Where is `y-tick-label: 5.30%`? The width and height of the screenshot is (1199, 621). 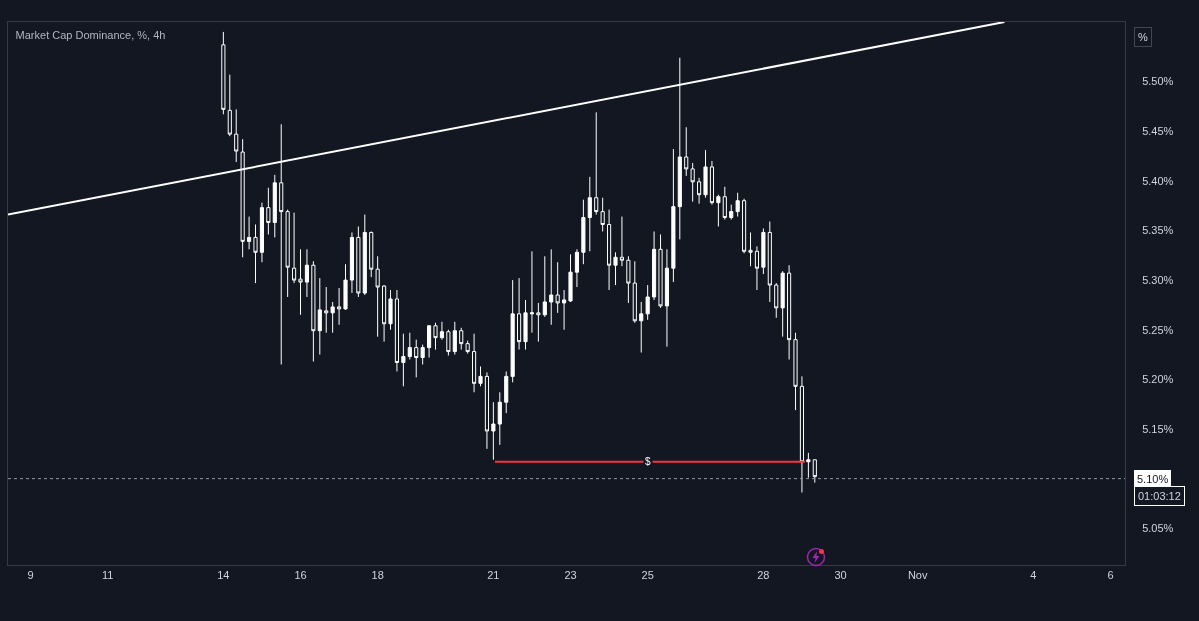
y-tick-label: 5.30% is located at coordinates (1158, 279).